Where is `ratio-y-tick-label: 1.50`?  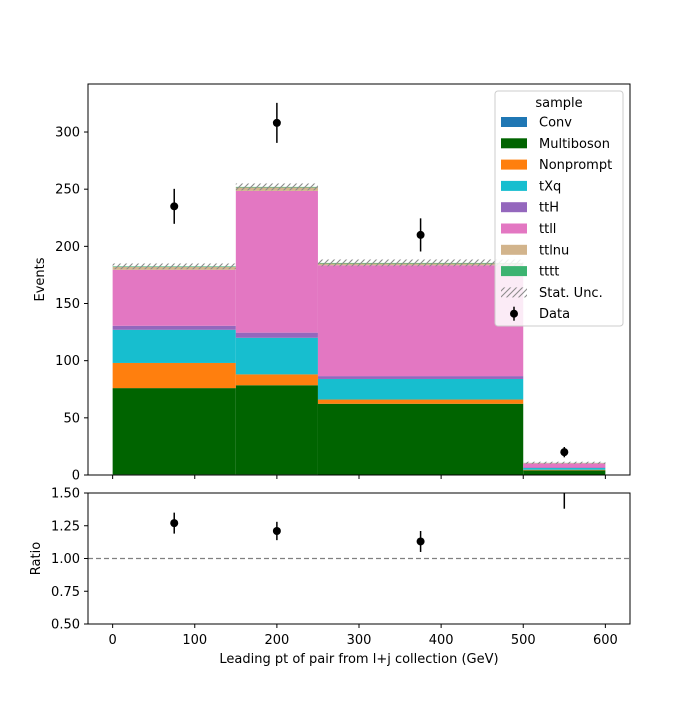 ratio-y-tick-label: 1.50 is located at coordinates (65, 494).